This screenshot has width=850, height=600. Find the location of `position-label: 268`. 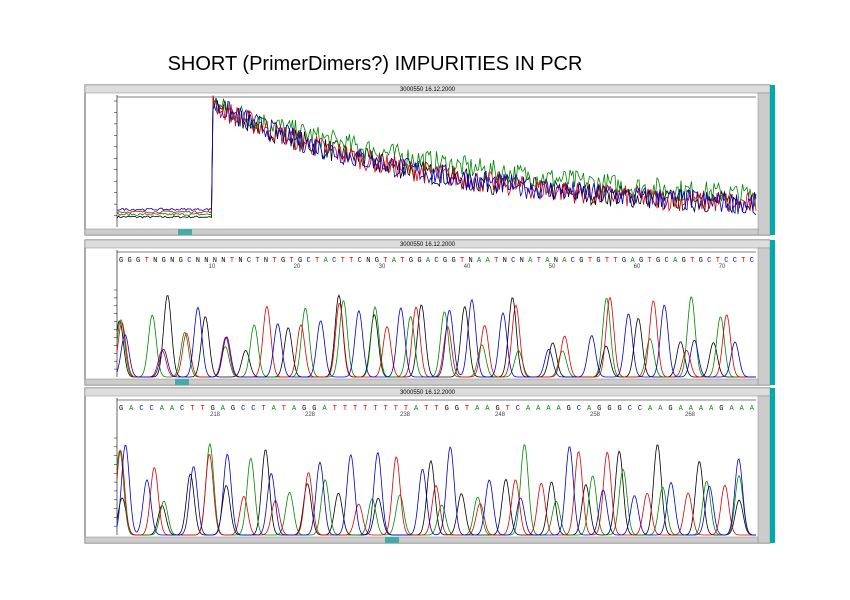

position-label: 268 is located at coordinates (690, 415).